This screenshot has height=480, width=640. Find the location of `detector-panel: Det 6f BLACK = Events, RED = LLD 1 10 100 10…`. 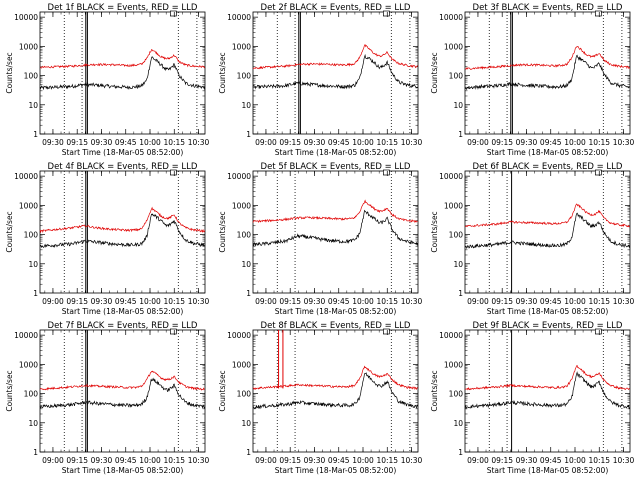

detector-panel: Det 6f BLACK = Events, RED = LLD 1 10 100 10… is located at coordinates (532, 239).